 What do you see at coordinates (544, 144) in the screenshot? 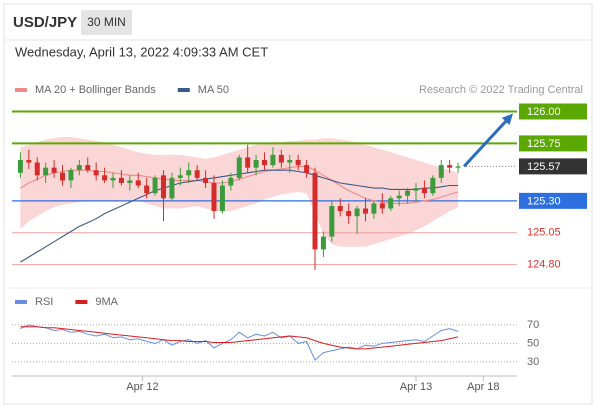
I see `level-label: 125.75` at bounding box center [544, 144].